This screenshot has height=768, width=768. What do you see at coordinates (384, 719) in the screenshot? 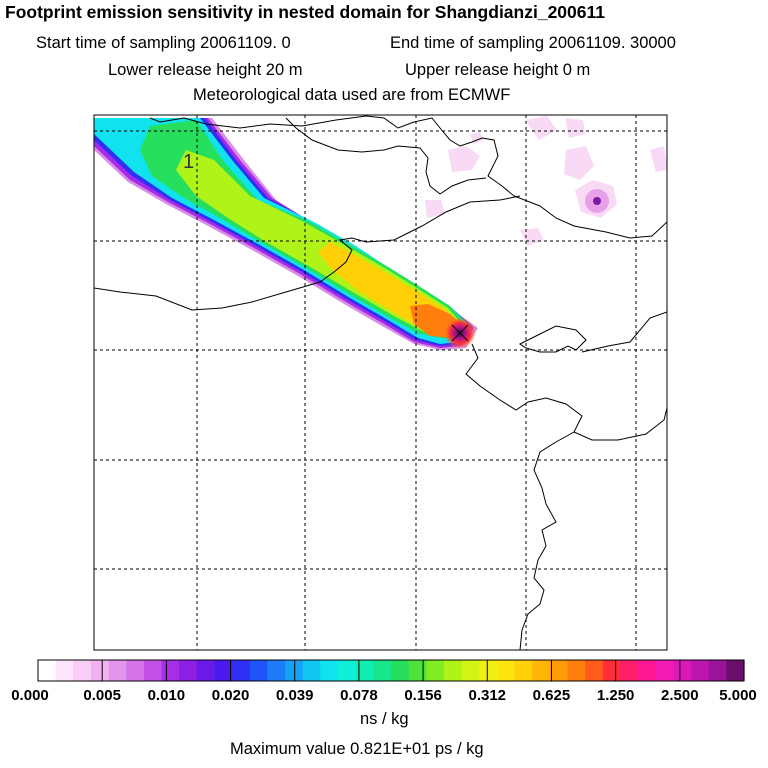
I see `units-label: ns / kg` at bounding box center [384, 719].